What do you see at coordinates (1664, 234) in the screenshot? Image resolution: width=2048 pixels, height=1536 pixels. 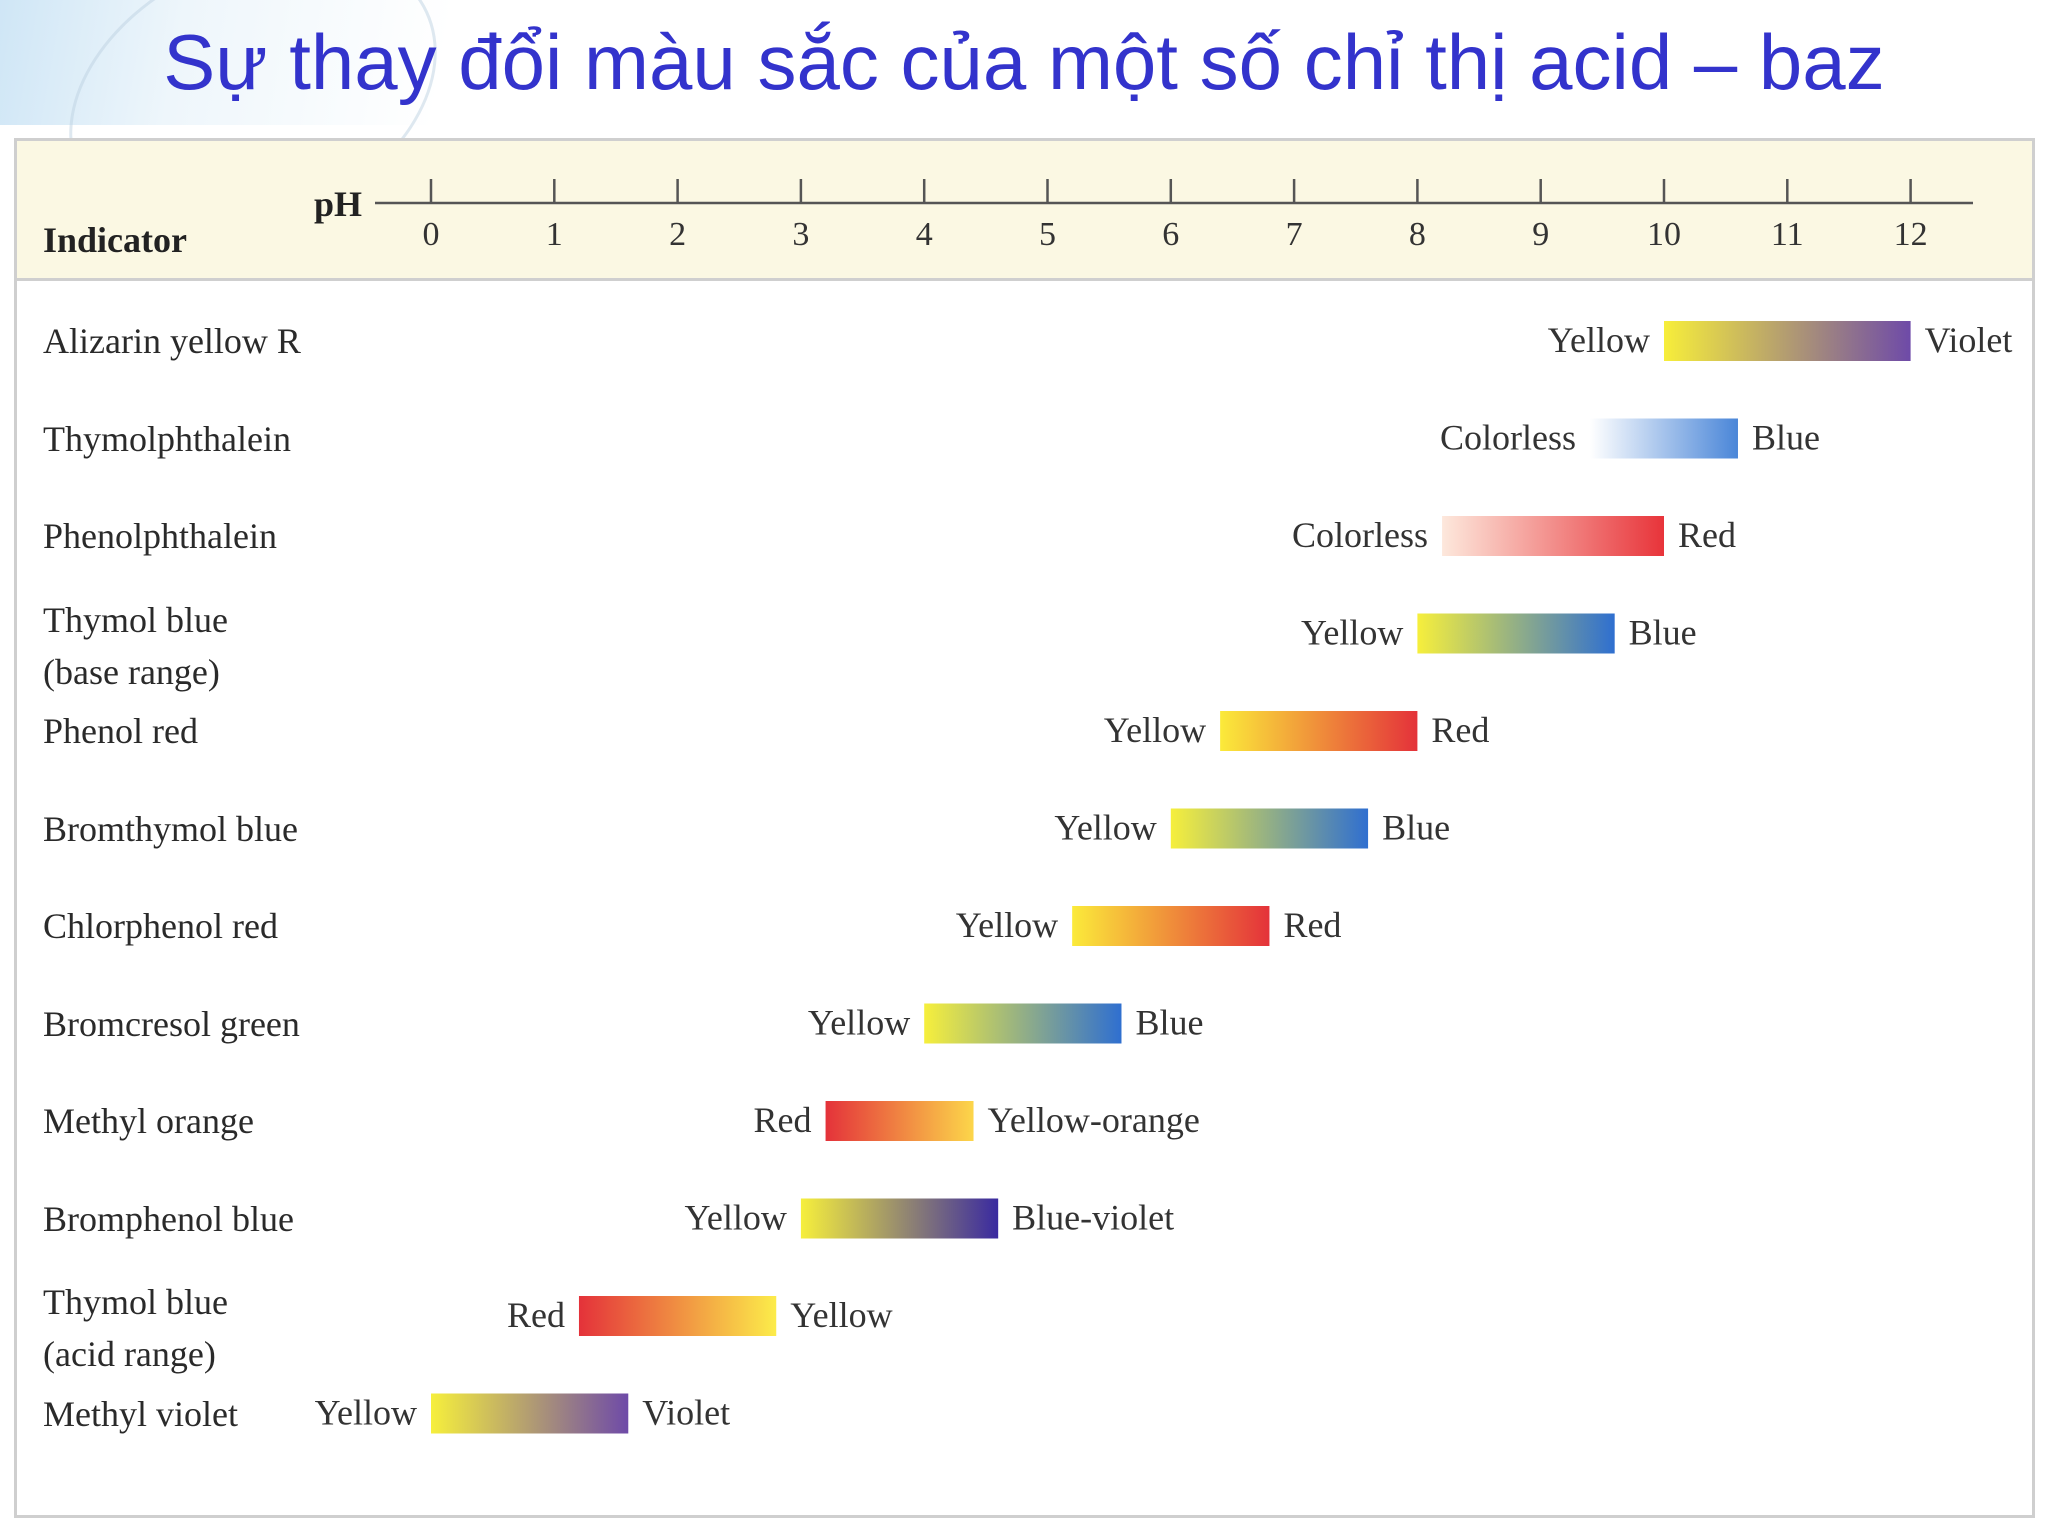 I see `ph-tick-label: 10` at bounding box center [1664, 234].